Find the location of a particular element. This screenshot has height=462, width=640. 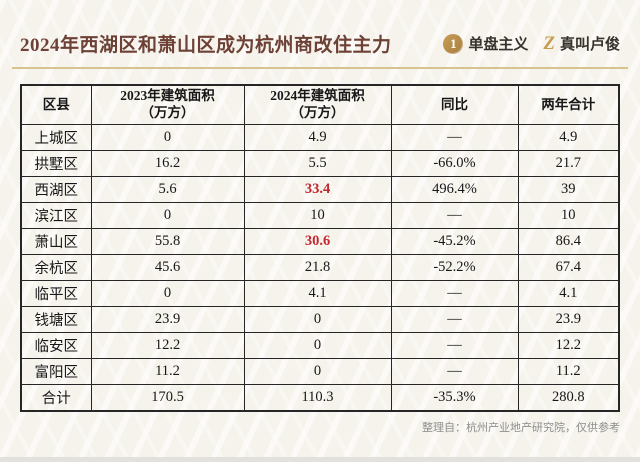

value-cell: 21.8 is located at coordinates (317, 267).